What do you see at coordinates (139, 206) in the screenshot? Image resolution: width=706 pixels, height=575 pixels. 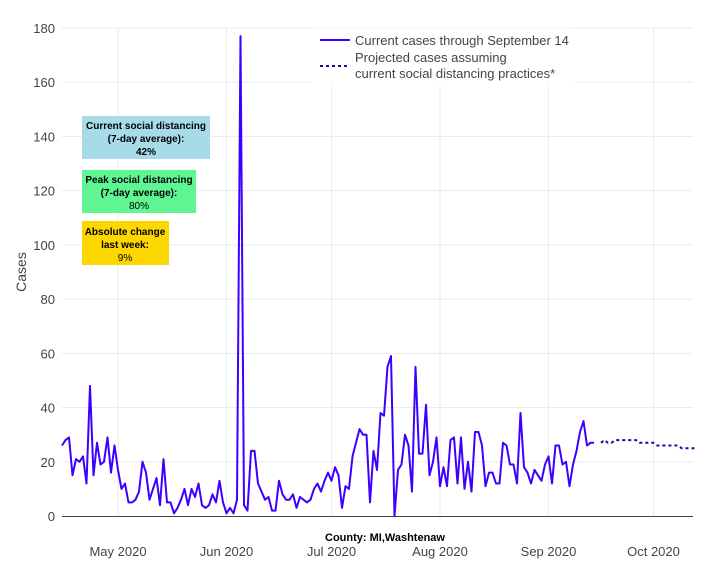 I see `annotation-value: 80%` at bounding box center [139, 206].